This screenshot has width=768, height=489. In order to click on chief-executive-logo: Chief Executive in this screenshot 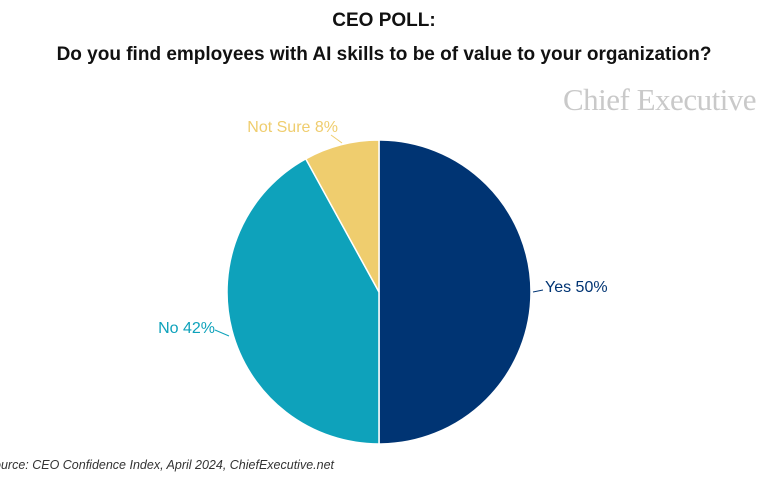, I will do `click(660, 99)`.